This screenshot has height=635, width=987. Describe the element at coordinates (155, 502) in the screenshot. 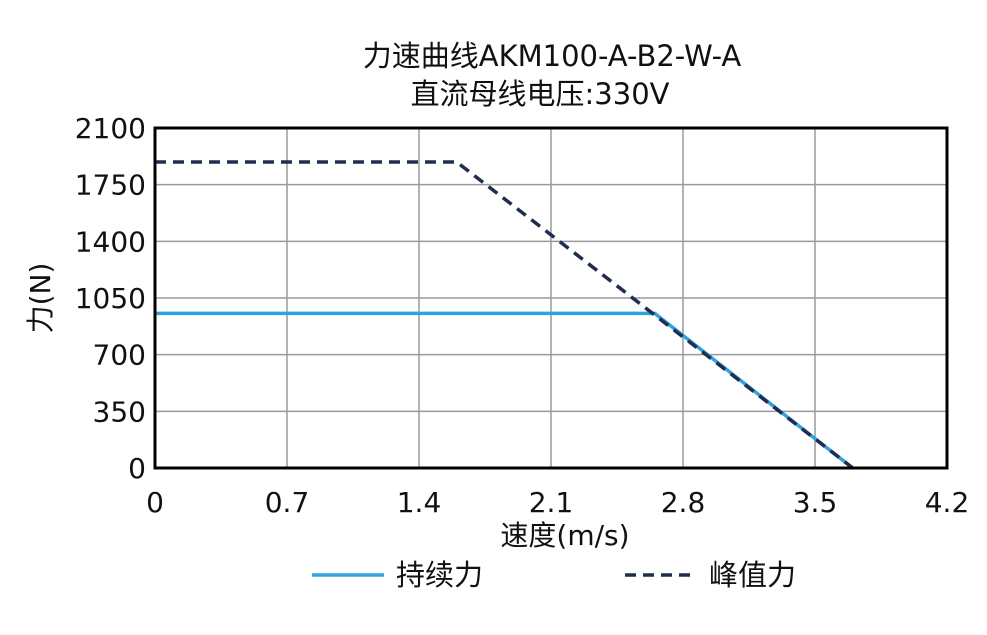

I see `x-tick-label: 0` at that location.